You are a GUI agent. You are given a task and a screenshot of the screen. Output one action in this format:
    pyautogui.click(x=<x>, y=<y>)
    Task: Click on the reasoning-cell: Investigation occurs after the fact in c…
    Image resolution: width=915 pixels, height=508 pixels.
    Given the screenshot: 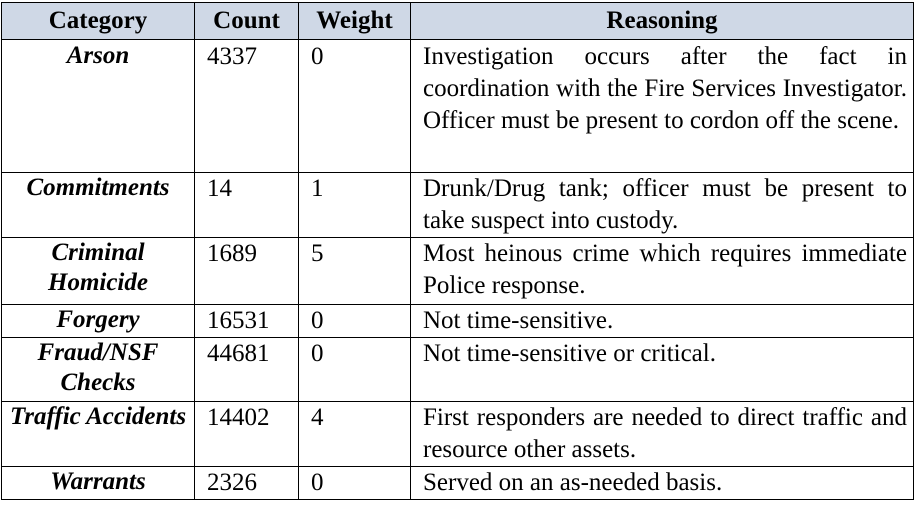 What is the action you would take?
    pyautogui.click(x=662, y=106)
    